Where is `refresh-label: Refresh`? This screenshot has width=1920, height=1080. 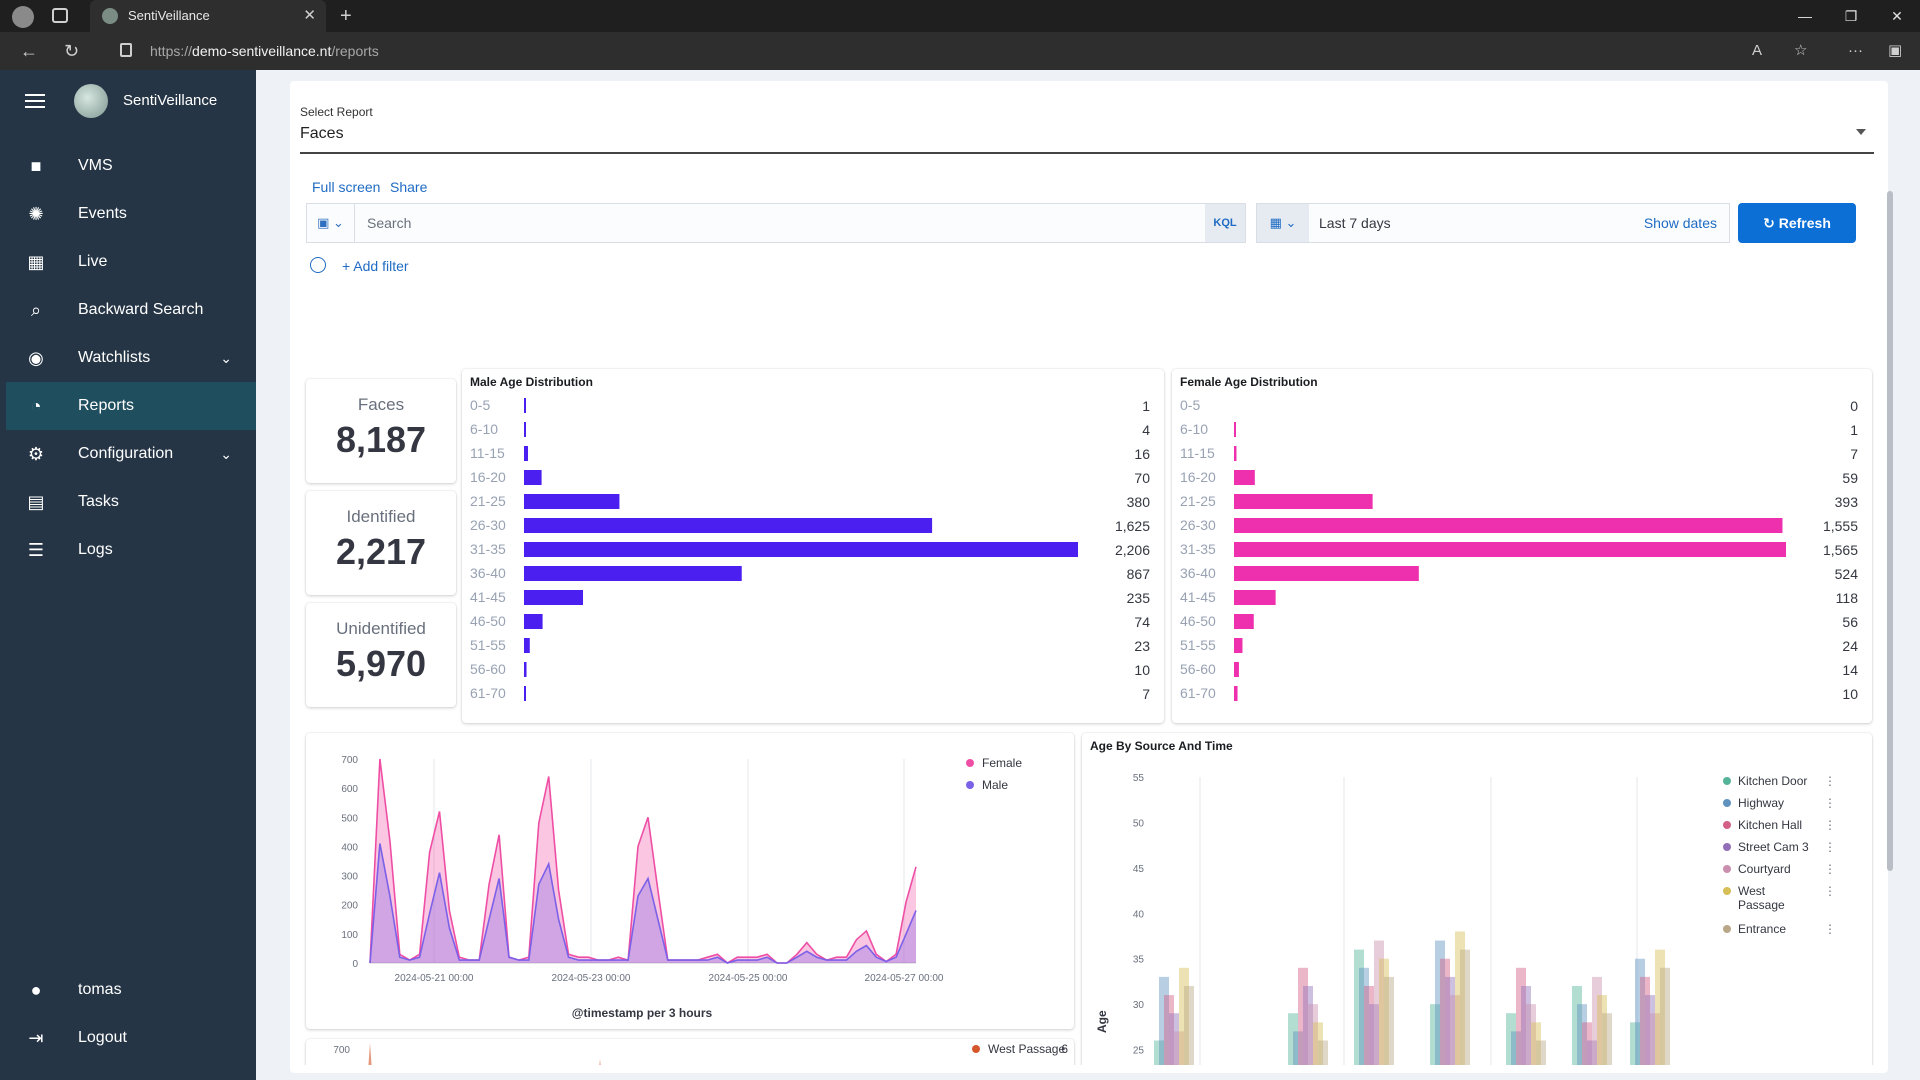
refresh-label: Refresh is located at coordinates (1804, 223).